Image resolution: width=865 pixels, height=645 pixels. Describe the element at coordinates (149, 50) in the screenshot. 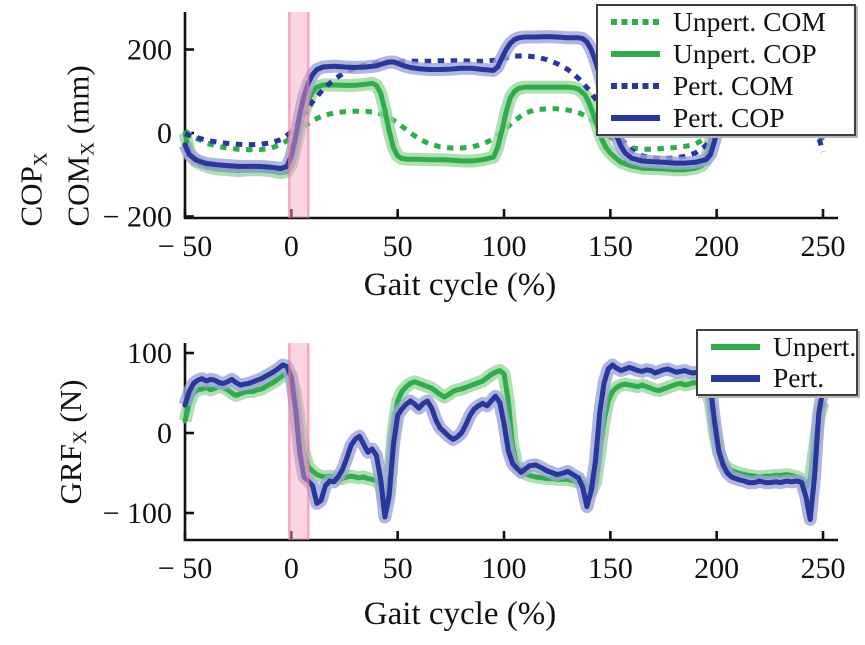

I see `y-tick-label: 200` at that location.